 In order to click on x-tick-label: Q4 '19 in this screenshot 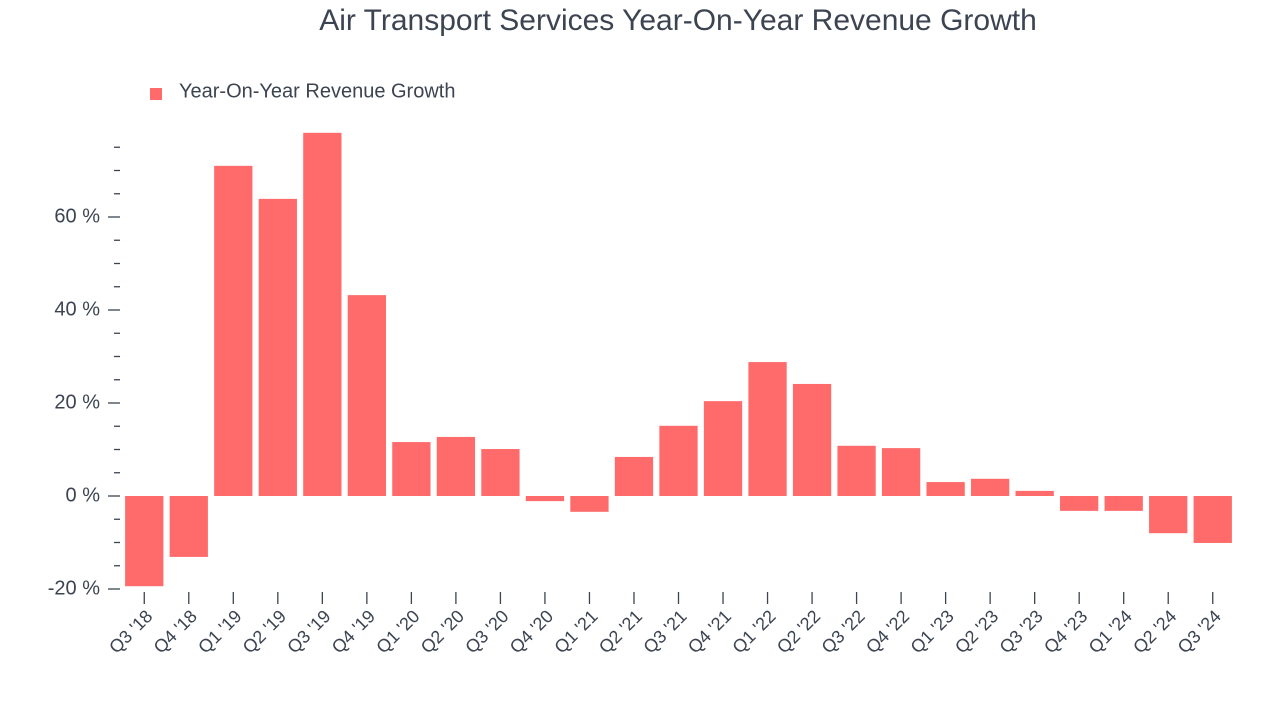, I will do `click(353, 631)`.